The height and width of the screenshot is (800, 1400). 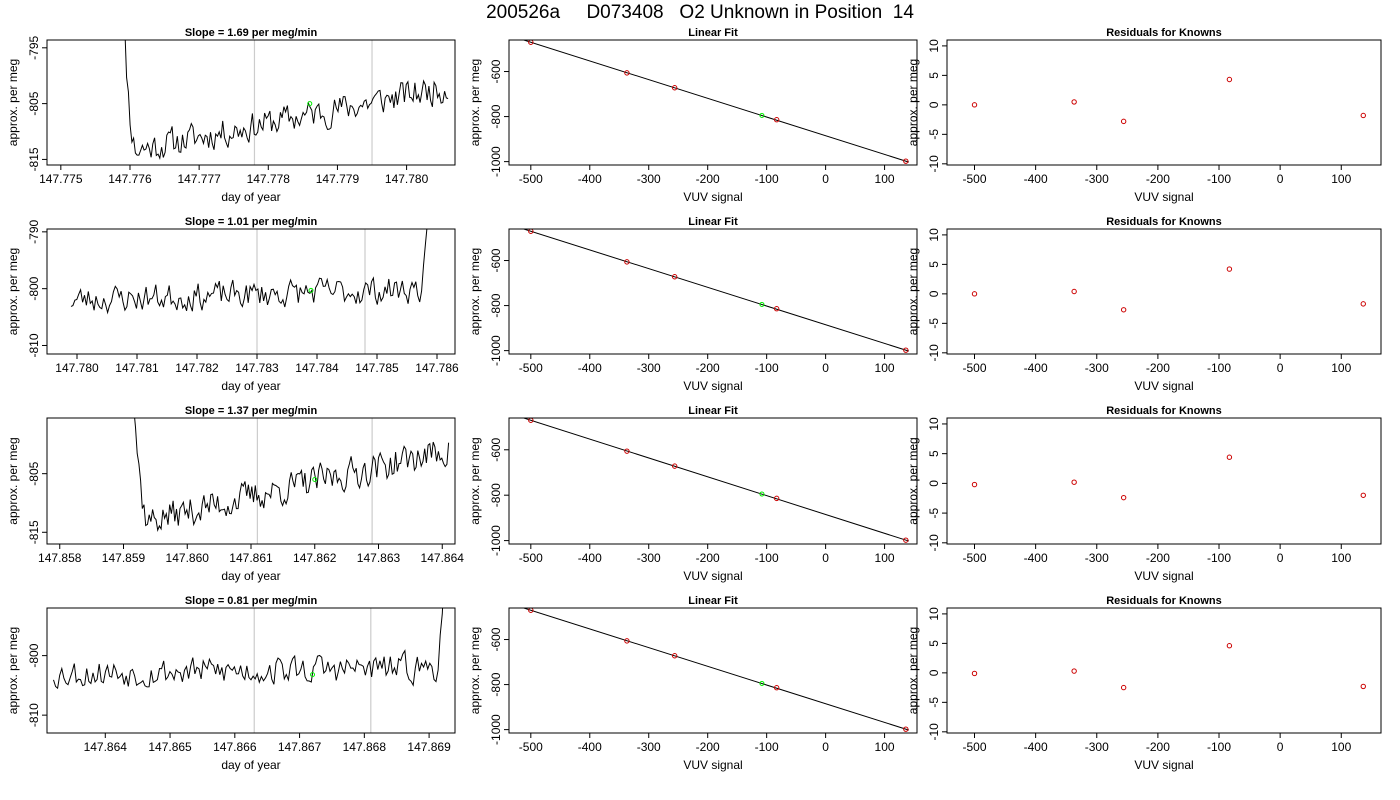 I want to click on x-tick-label: 147.866, so click(x=235, y=747).